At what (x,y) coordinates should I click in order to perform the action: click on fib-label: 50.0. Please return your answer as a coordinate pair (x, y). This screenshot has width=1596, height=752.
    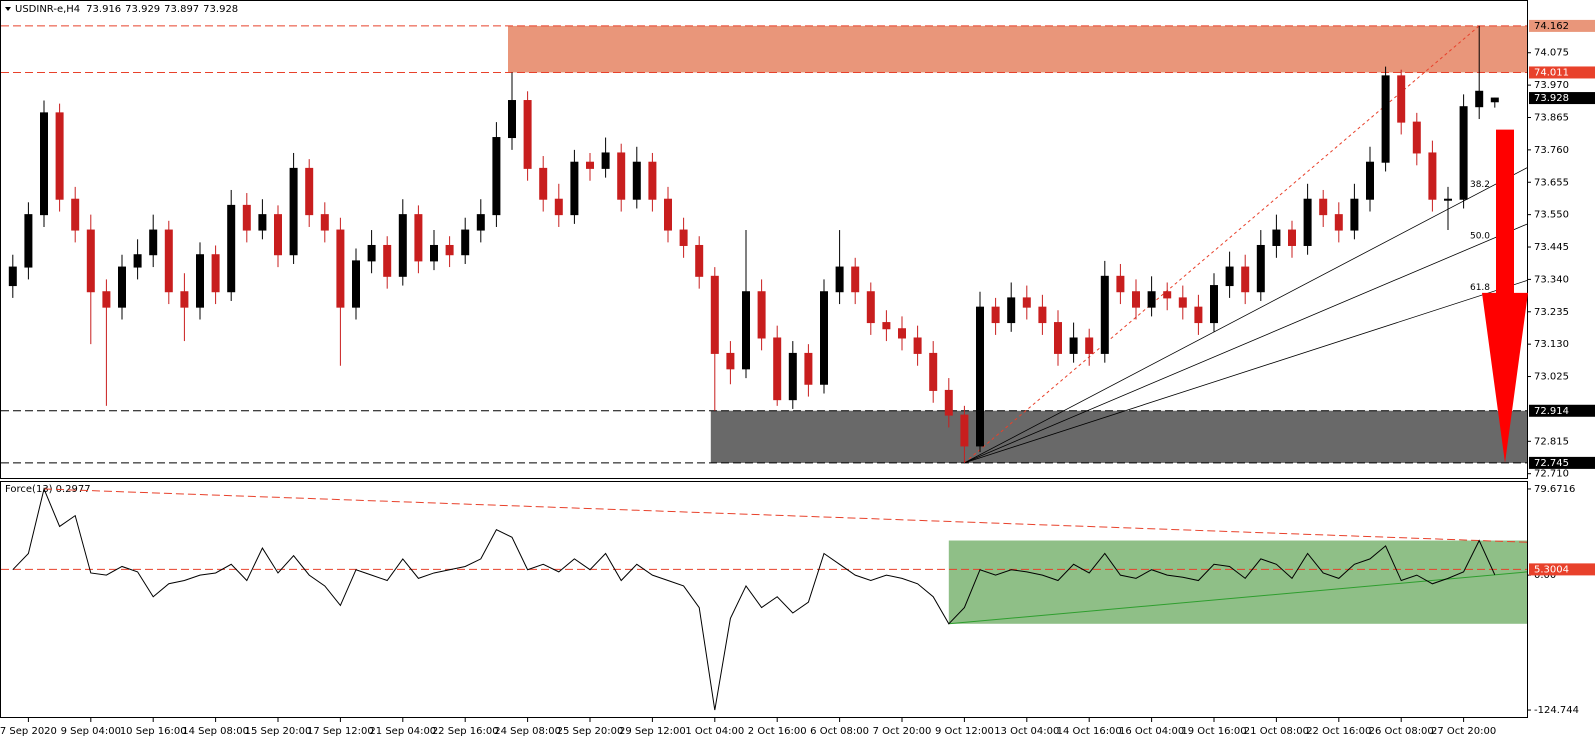
    Looking at the image, I should click on (1480, 237).